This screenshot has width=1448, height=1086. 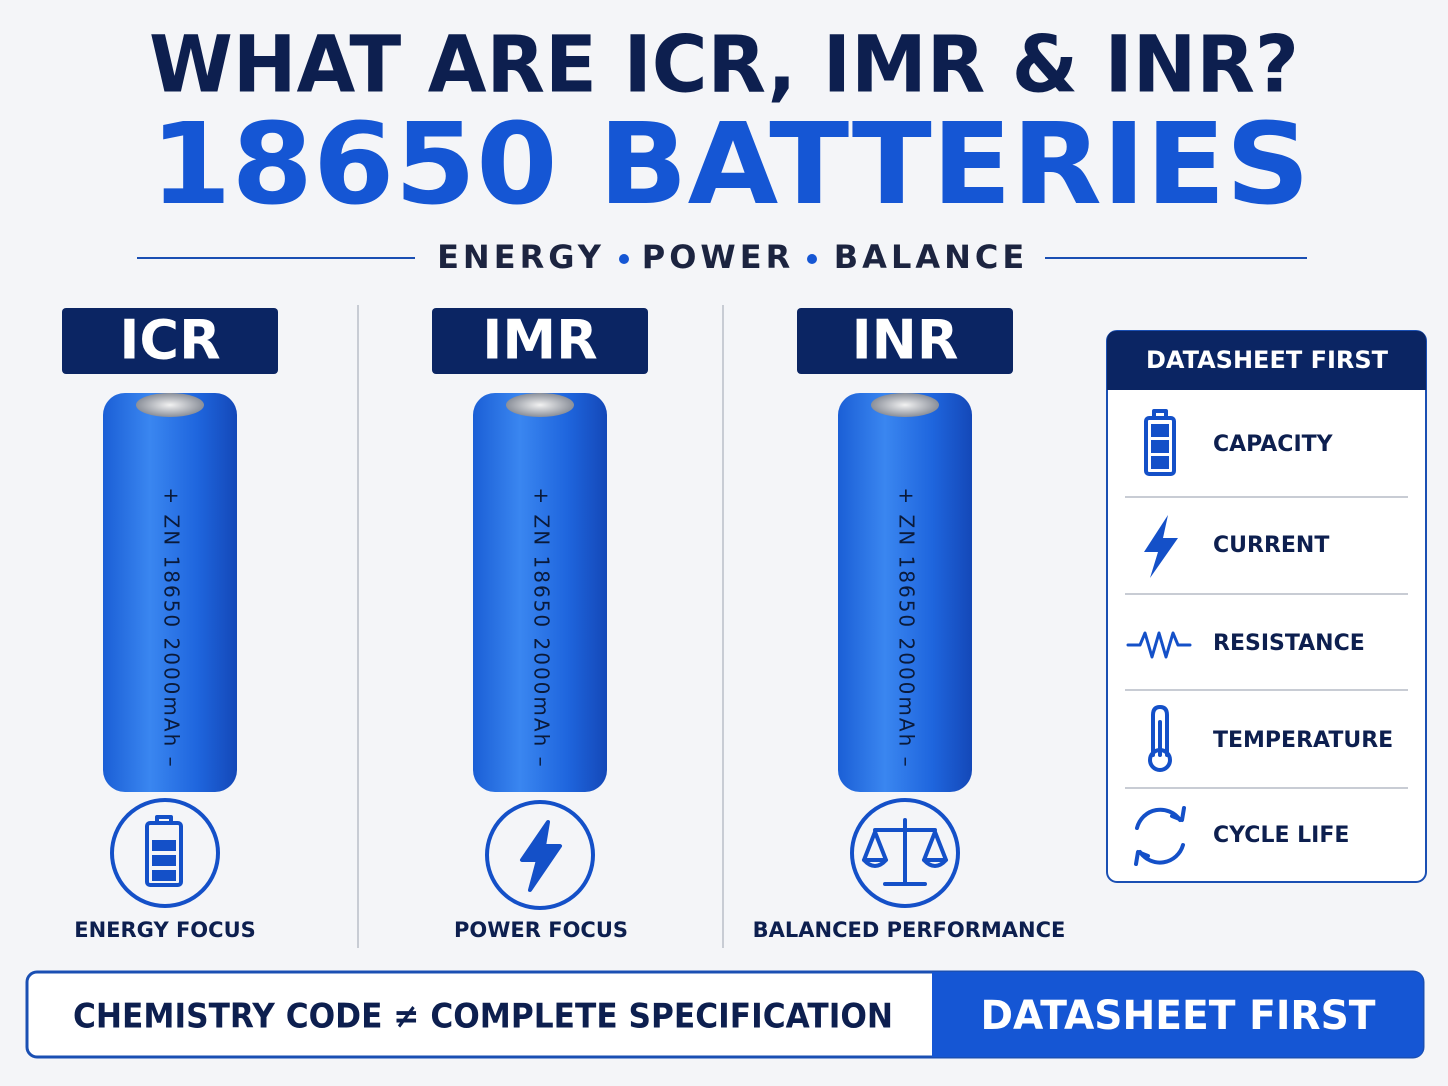 What do you see at coordinates (541, 930) in the screenshot?
I see `focus-label: POWER FOCUS` at bounding box center [541, 930].